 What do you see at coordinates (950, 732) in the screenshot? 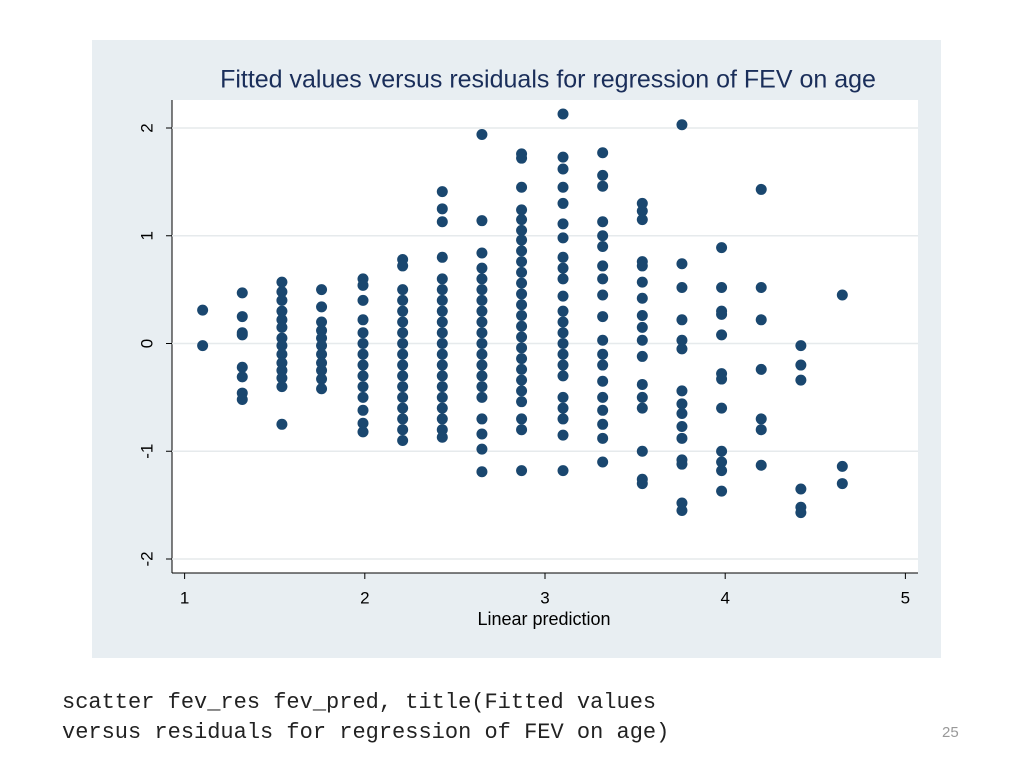
I see `page-number: 25` at bounding box center [950, 732].